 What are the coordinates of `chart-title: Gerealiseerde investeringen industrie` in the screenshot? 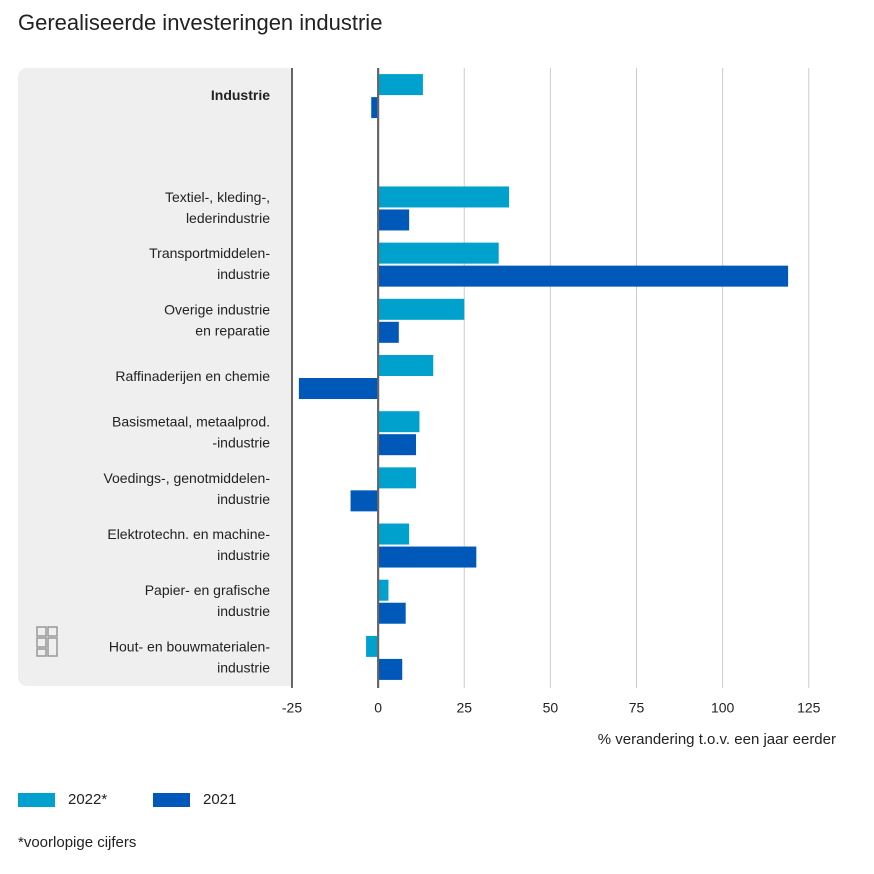 It's located at (200, 22).